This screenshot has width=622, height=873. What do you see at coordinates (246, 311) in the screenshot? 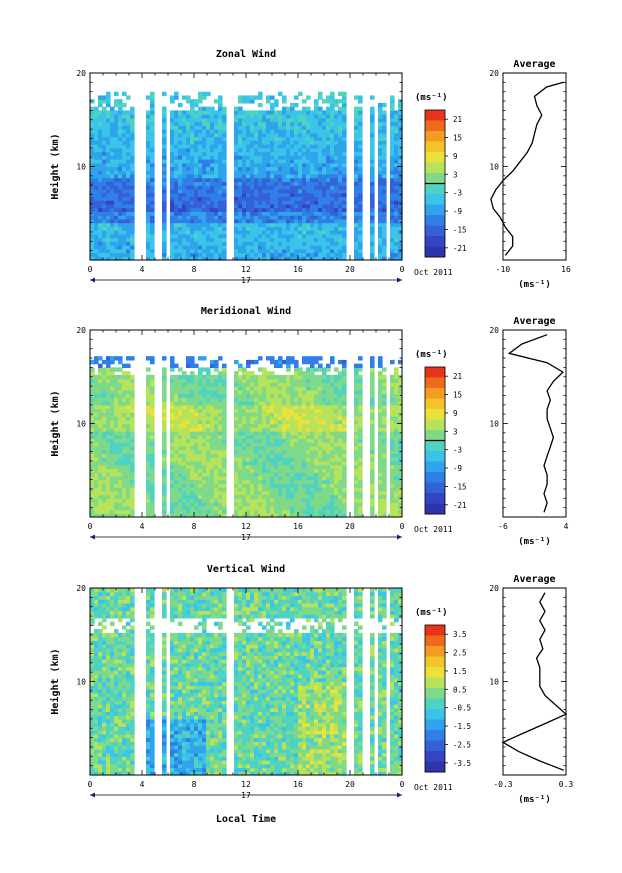
I see `panel-title: Meridional Wind` at bounding box center [246, 311].